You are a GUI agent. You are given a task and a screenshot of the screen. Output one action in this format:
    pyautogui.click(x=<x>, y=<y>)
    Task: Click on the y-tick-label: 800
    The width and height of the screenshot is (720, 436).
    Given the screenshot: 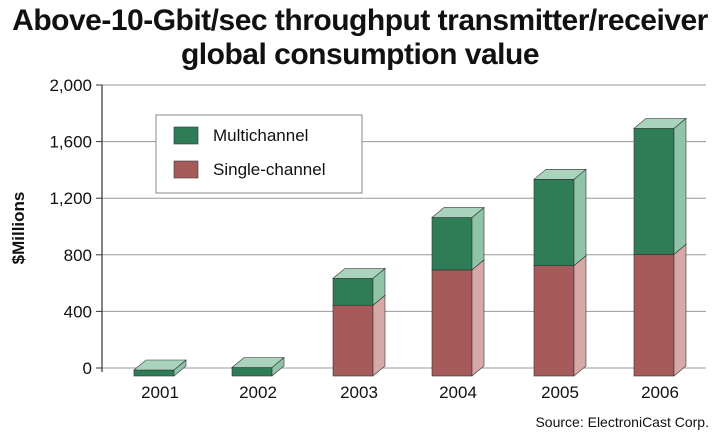 What is the action you would take?
    pyautogui.click(x=78, y=255)
    